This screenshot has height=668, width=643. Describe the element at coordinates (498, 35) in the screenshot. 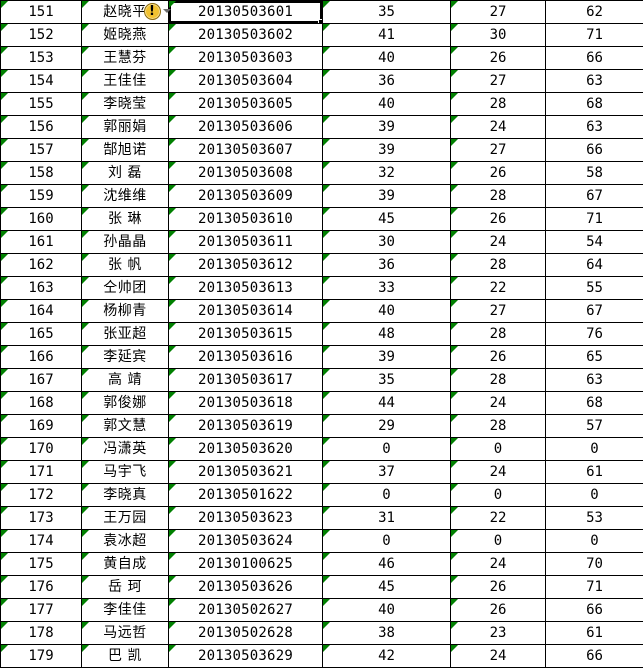

I see `cell-v2: 30` at that location.